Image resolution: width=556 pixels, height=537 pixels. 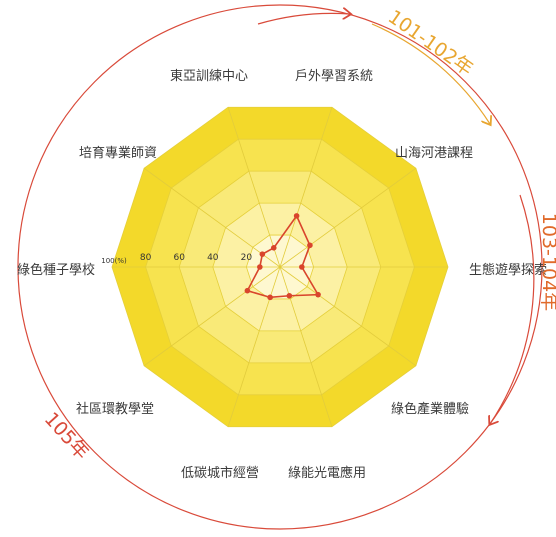 I want to click on axis-label: 綠色產業體驗, so click(x=430, y=409).